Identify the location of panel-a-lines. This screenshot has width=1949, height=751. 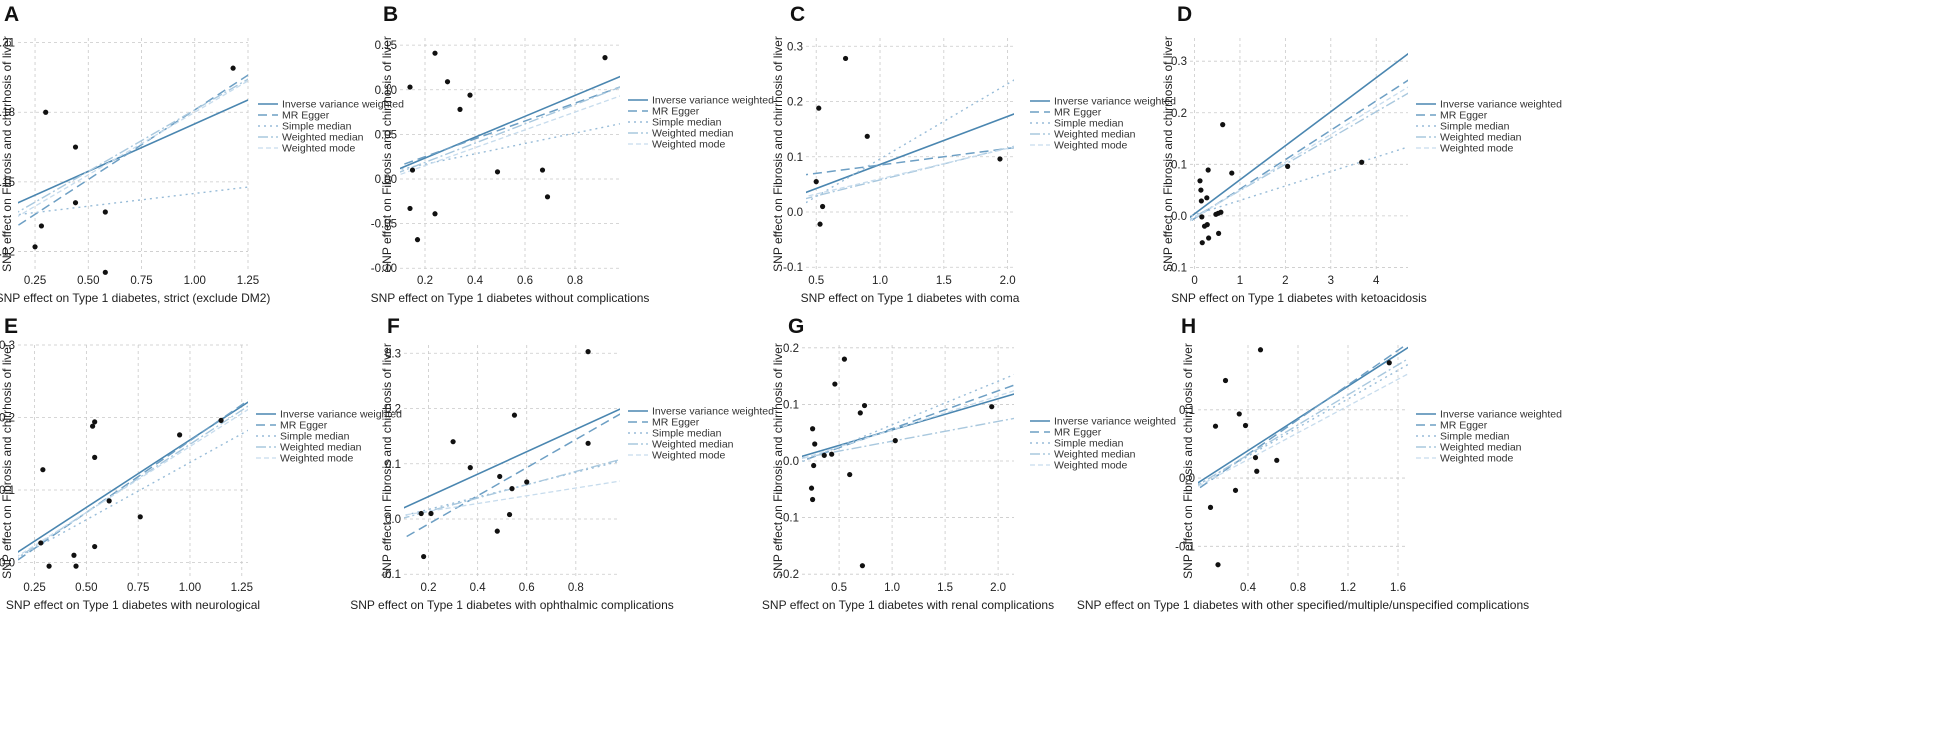
(133, 150).